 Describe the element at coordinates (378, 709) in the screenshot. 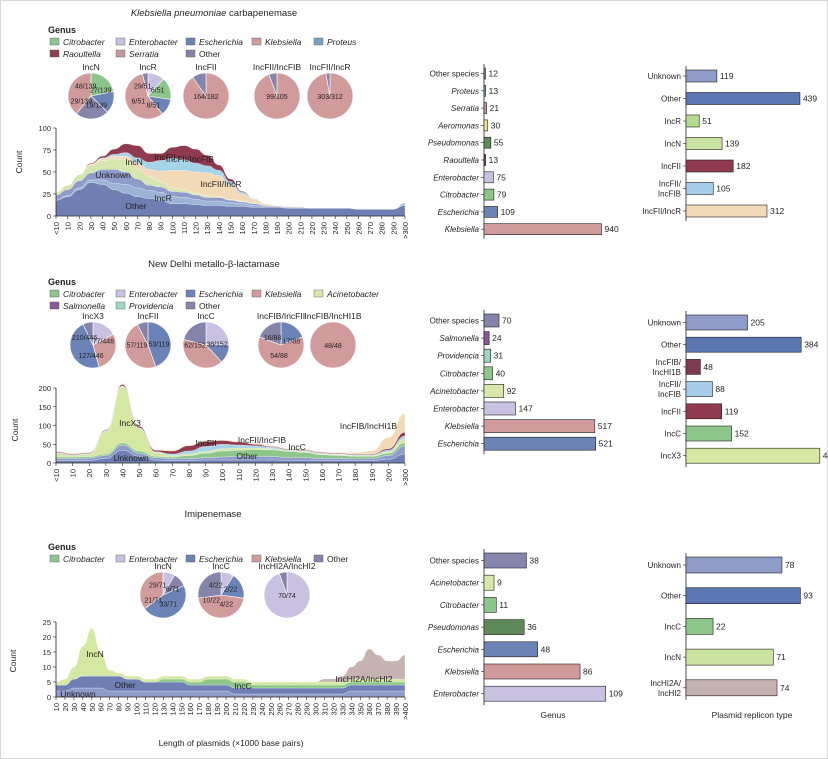

I see `x-tick-label: 370` at that location.